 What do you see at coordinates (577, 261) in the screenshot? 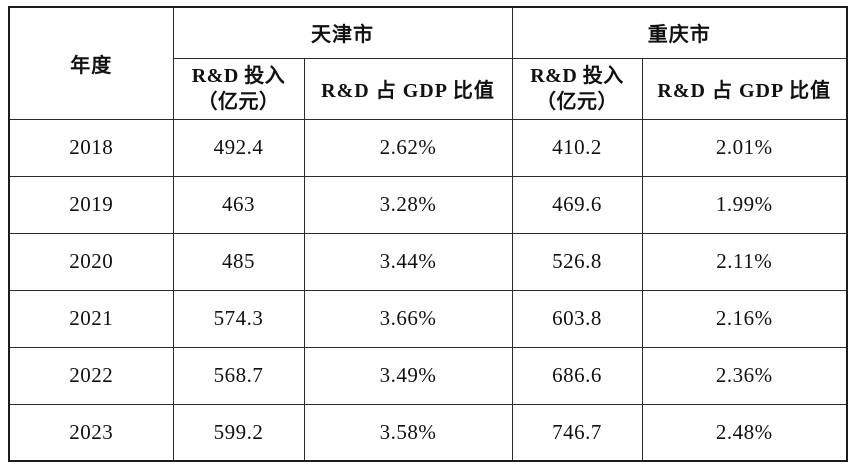
I see `cell-chongqing-rd: 526.8` at bounding box center [577, 261].